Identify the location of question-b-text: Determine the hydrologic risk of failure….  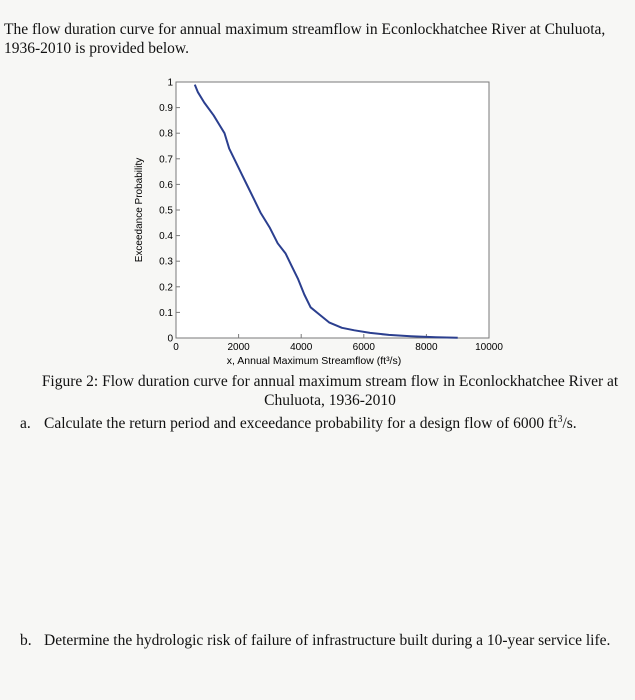
(327, 640).